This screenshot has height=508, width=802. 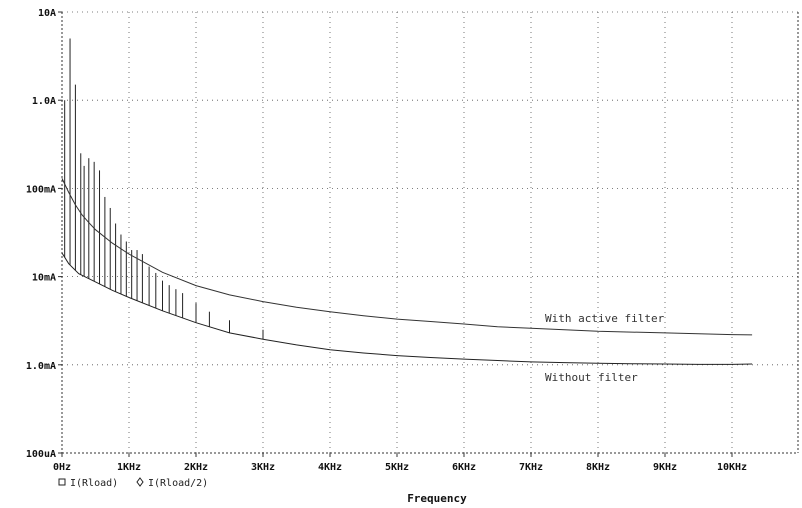 I want to click on x-axis-label: Frequency, so click(x=437, y=498).